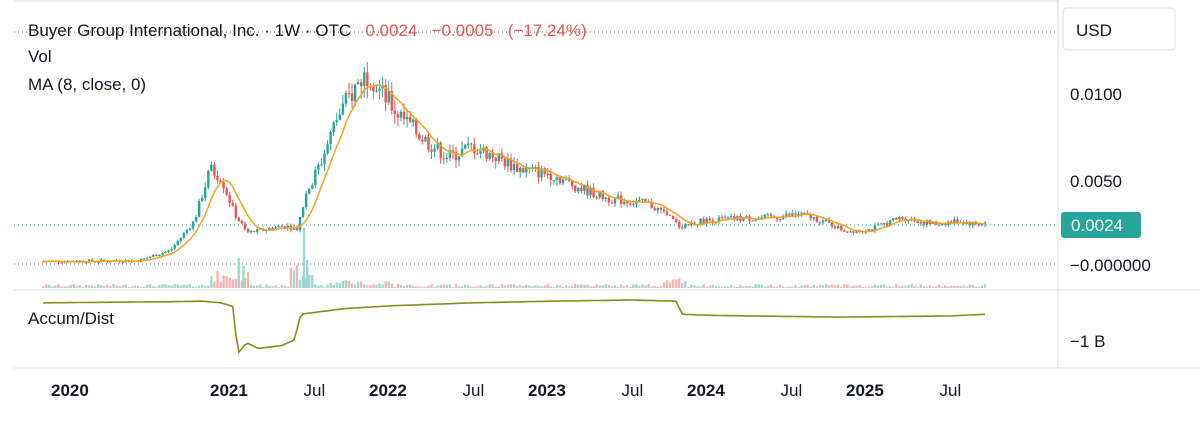  What do you see at coordinates (71, 318) in the screenshot?
I see `legend-accum-dist: Accum/Dist` at bounding box center [71, 318].